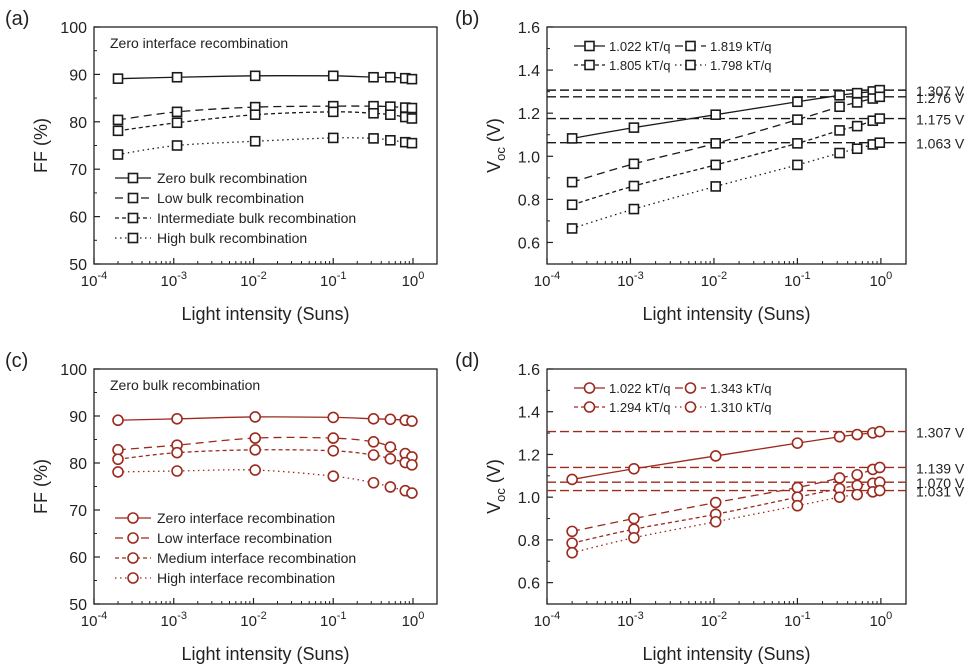 This screenshot has height=672, width=974. What do you see at coordinates (740, 388) in the screenshot?
I see `legend-label: 1.343 kT/q` at bounding box center [740, 388].